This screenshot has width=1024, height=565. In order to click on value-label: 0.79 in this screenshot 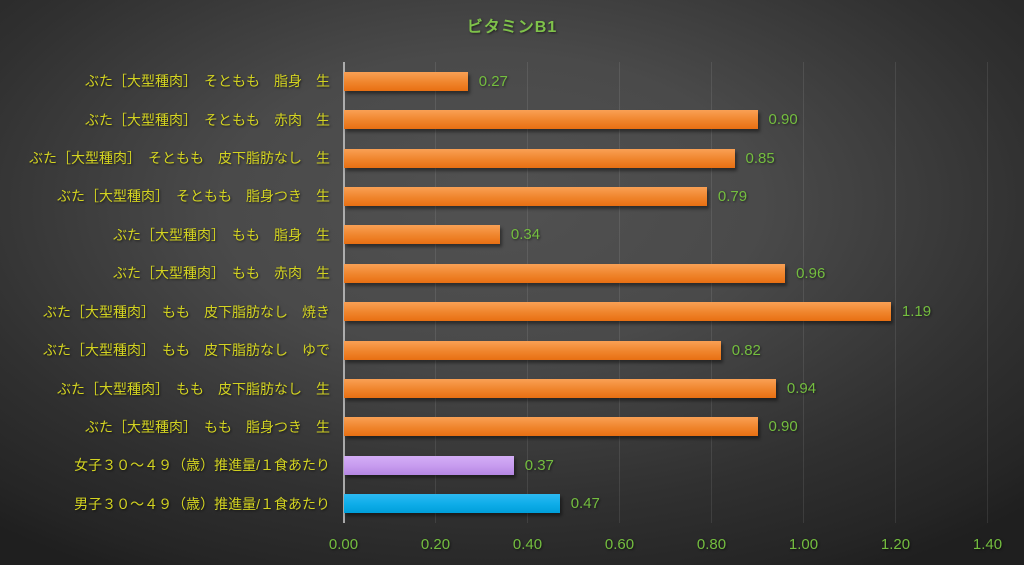, I will do `click(732, 196)`.